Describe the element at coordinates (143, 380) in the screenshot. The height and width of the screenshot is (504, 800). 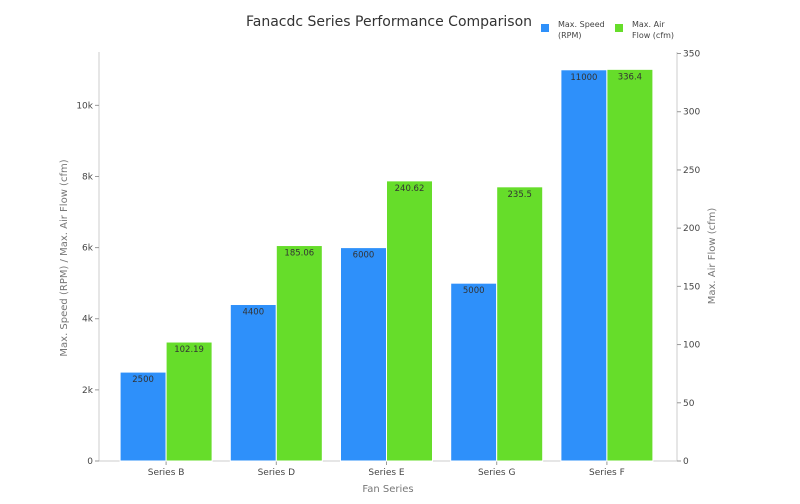
I see `data-label: 2500` at that location.